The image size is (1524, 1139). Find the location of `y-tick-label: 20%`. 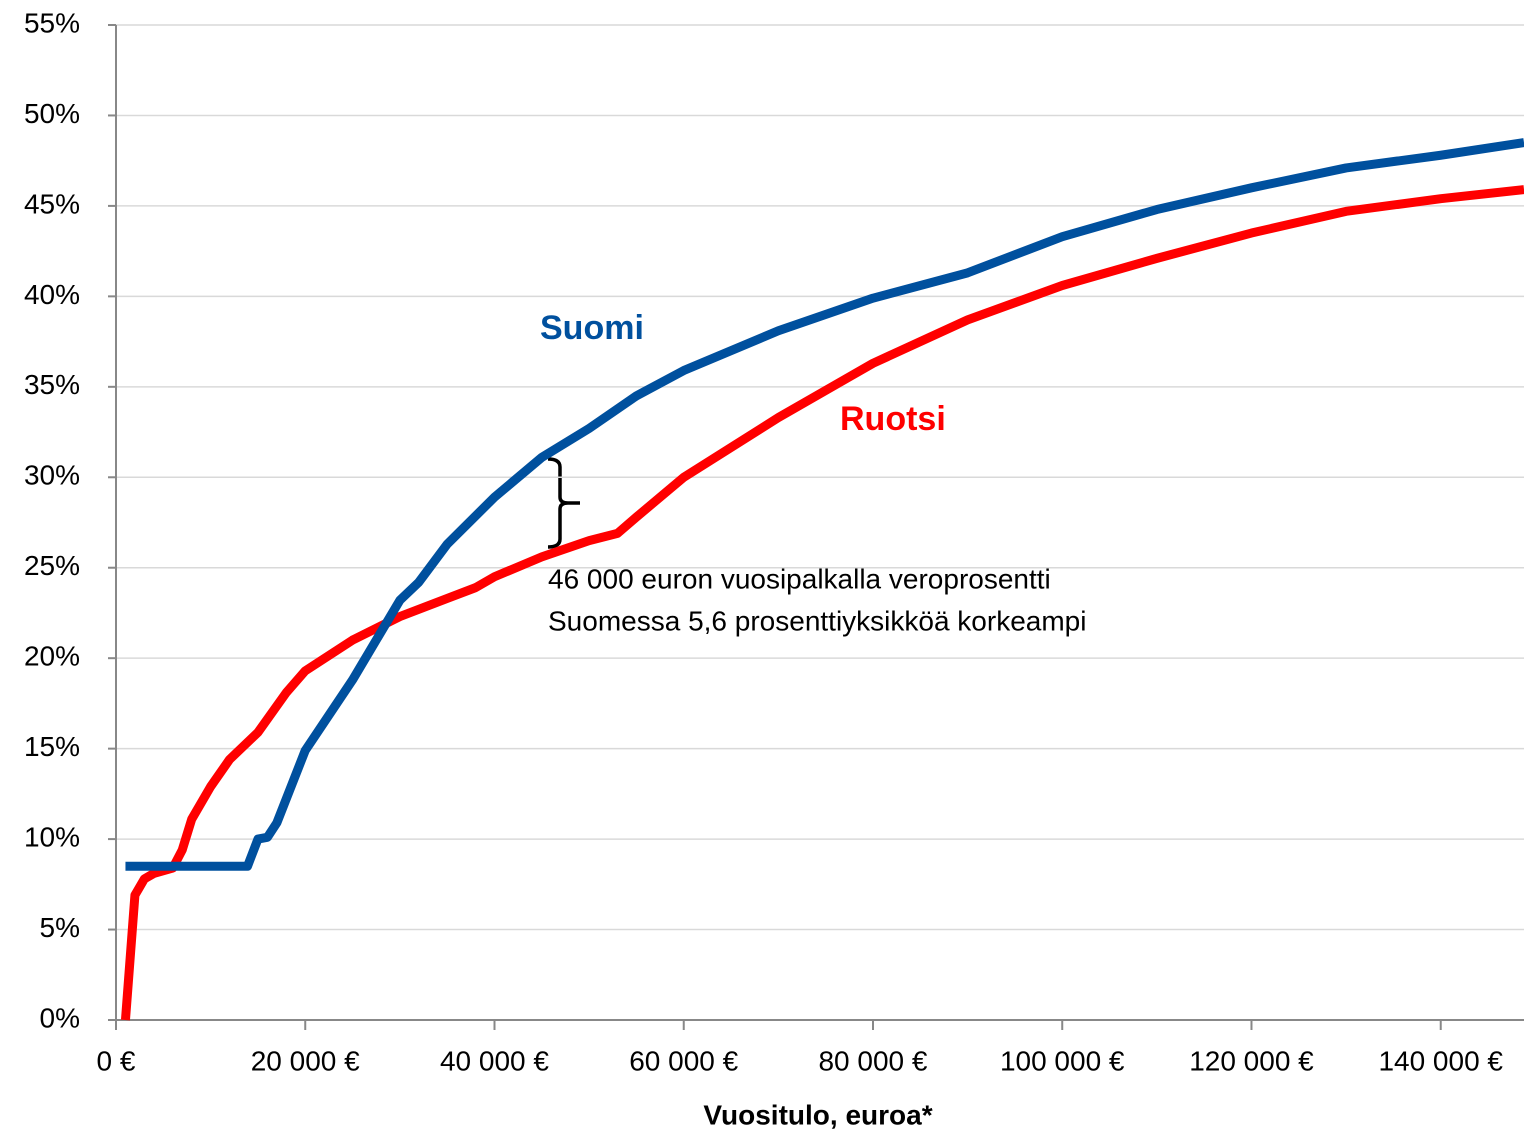

y-tick-label: 20% is located at coordinates (52, 656).